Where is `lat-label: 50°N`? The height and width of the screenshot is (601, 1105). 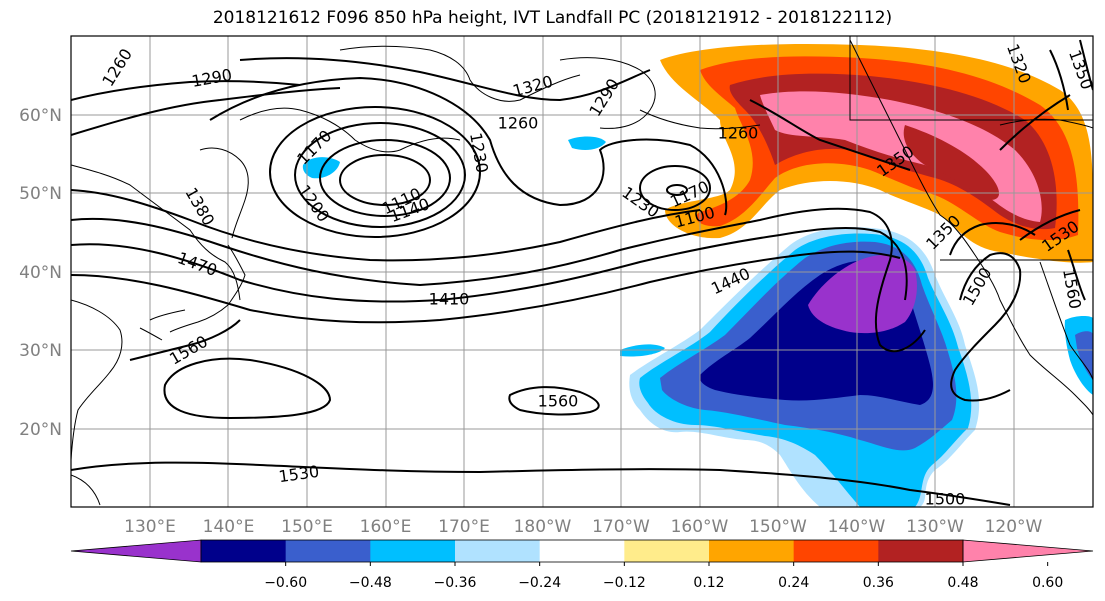 lat-label: 50°N is located at coordinates (40, 194).